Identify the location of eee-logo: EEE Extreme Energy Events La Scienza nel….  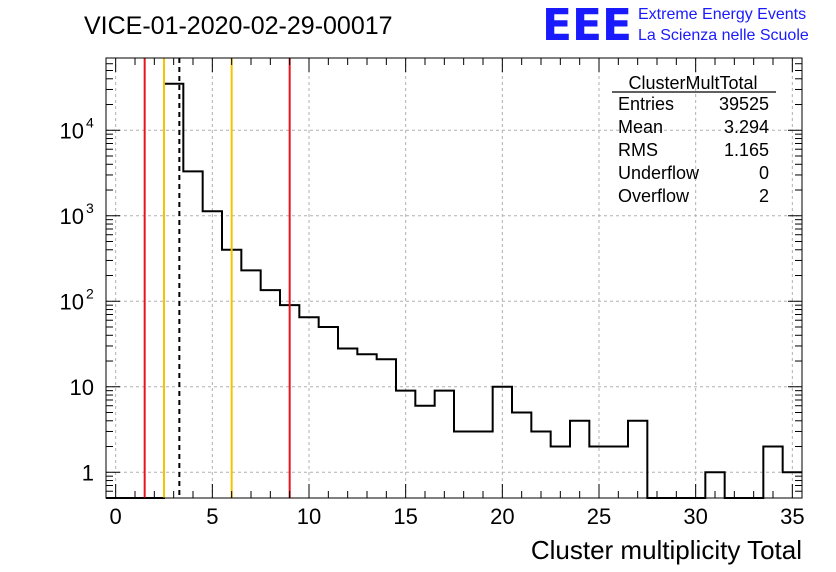
(675, 25).